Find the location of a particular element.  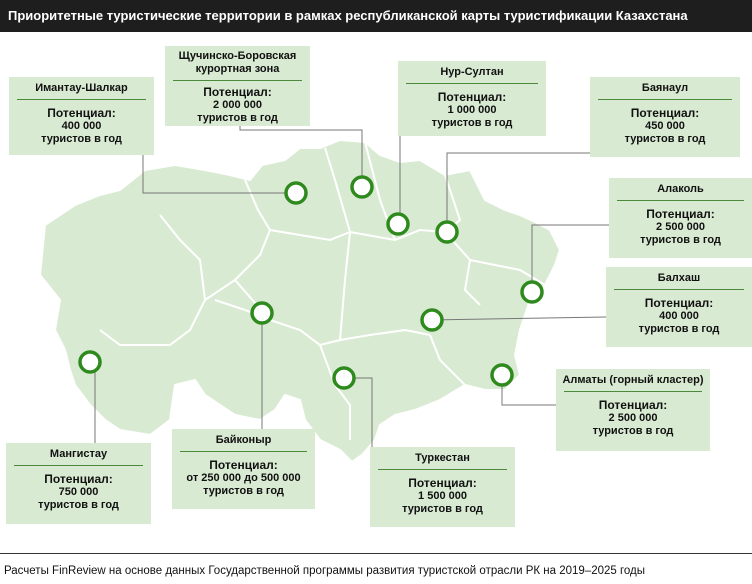

marker-shchuchinsk is located at coordinates (362, 187).